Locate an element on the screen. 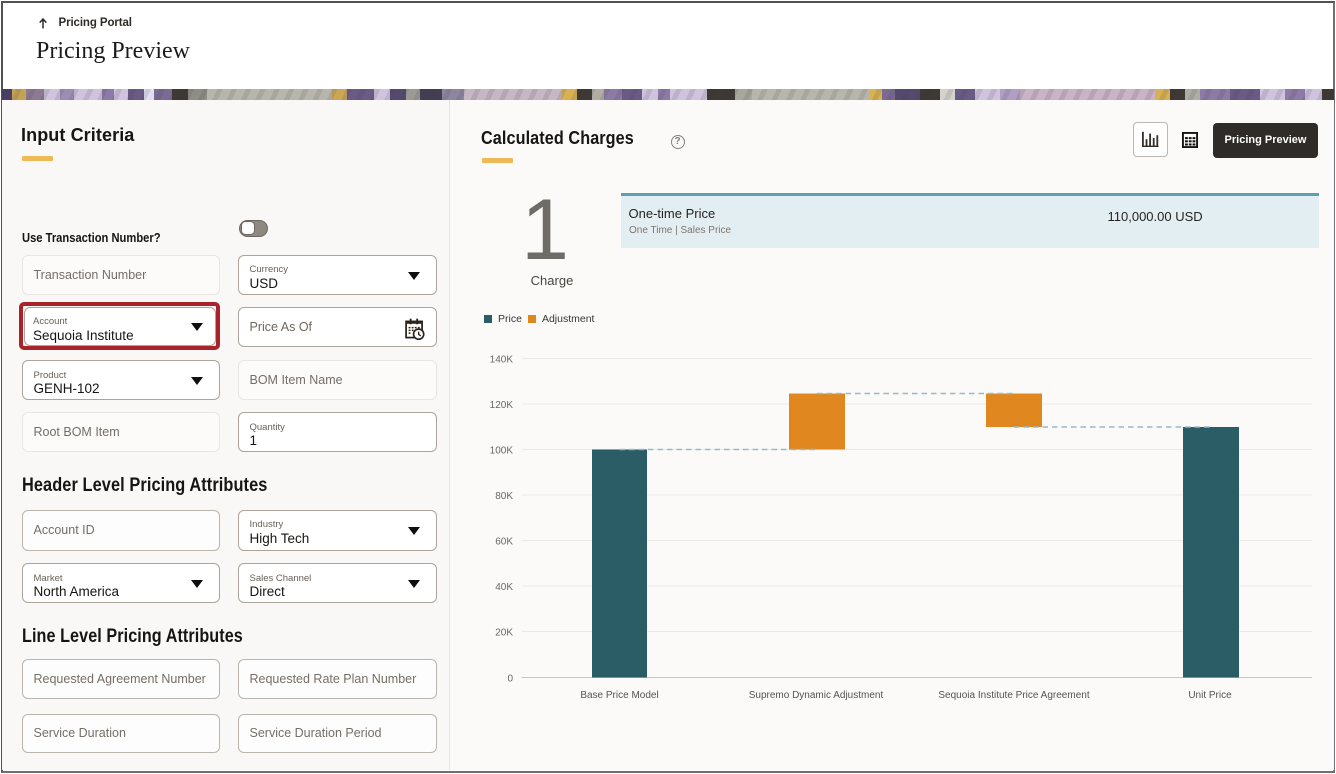  svg-text: 120K is located at coordinates (502, 405).